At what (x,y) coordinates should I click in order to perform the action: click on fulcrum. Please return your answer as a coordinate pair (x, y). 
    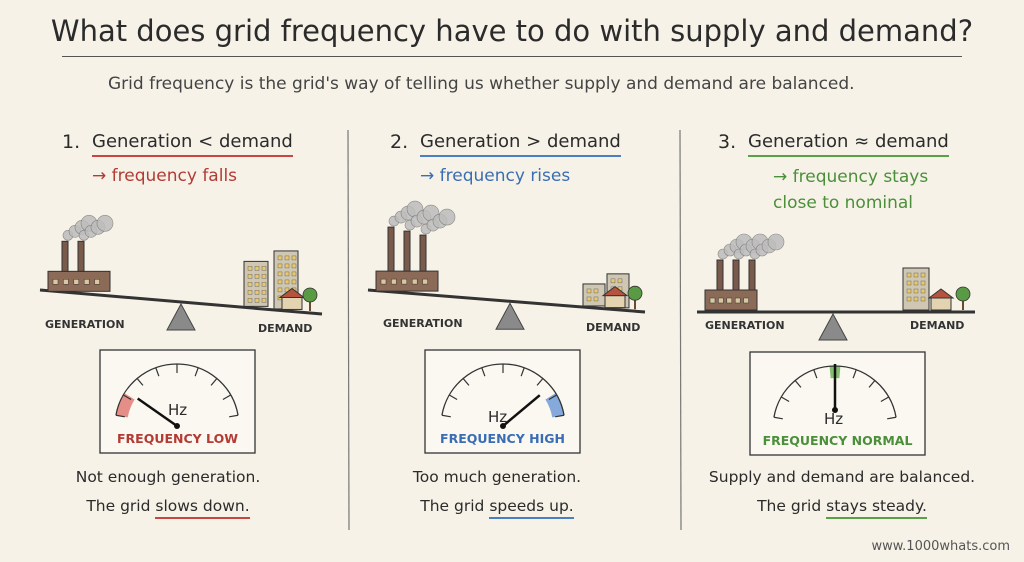
    Looking at the image, I should click on (181, 316).